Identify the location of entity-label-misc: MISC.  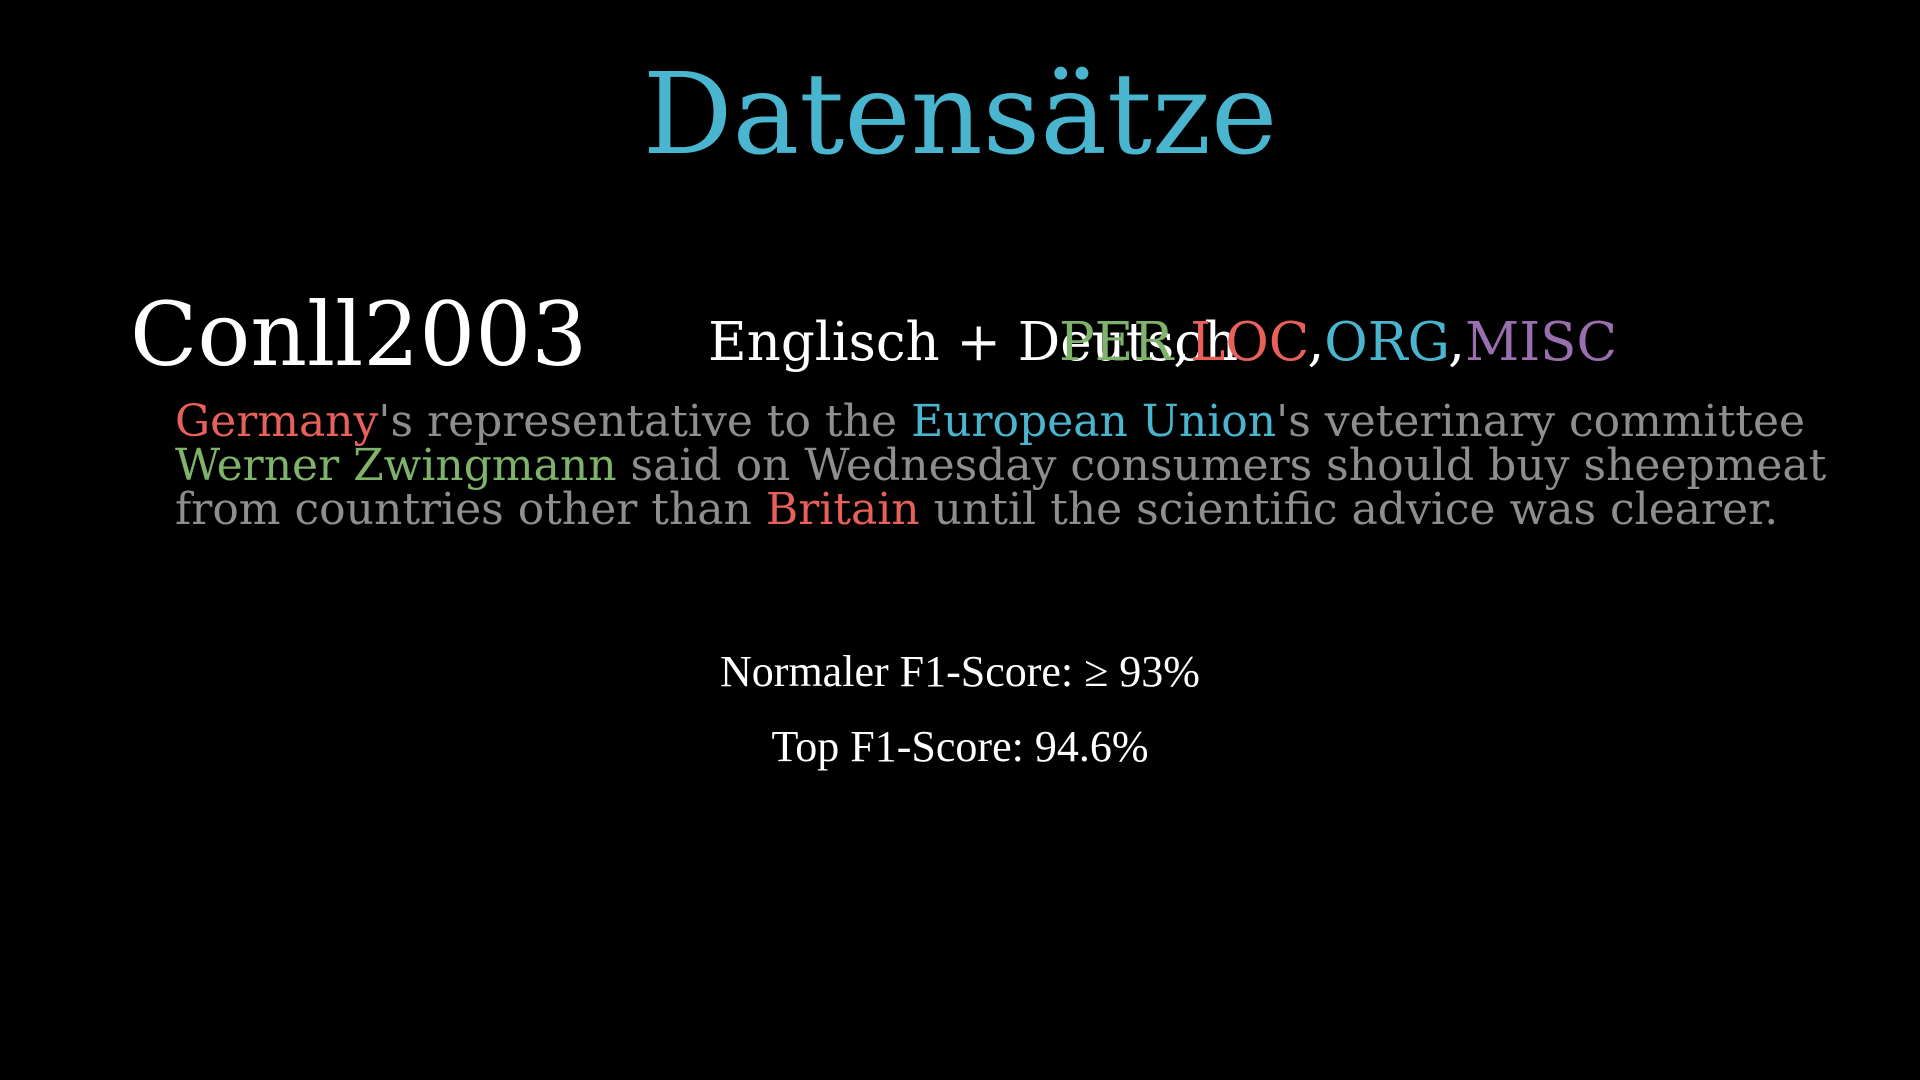
(1541, 342).